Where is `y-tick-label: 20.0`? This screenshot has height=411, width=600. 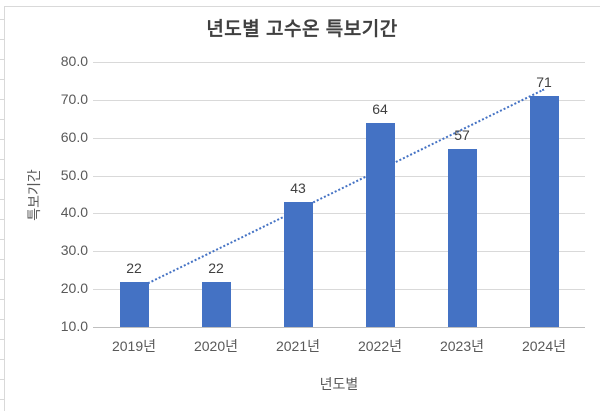 y-tick-label: 20.0 is located at coordinates (74, 288).